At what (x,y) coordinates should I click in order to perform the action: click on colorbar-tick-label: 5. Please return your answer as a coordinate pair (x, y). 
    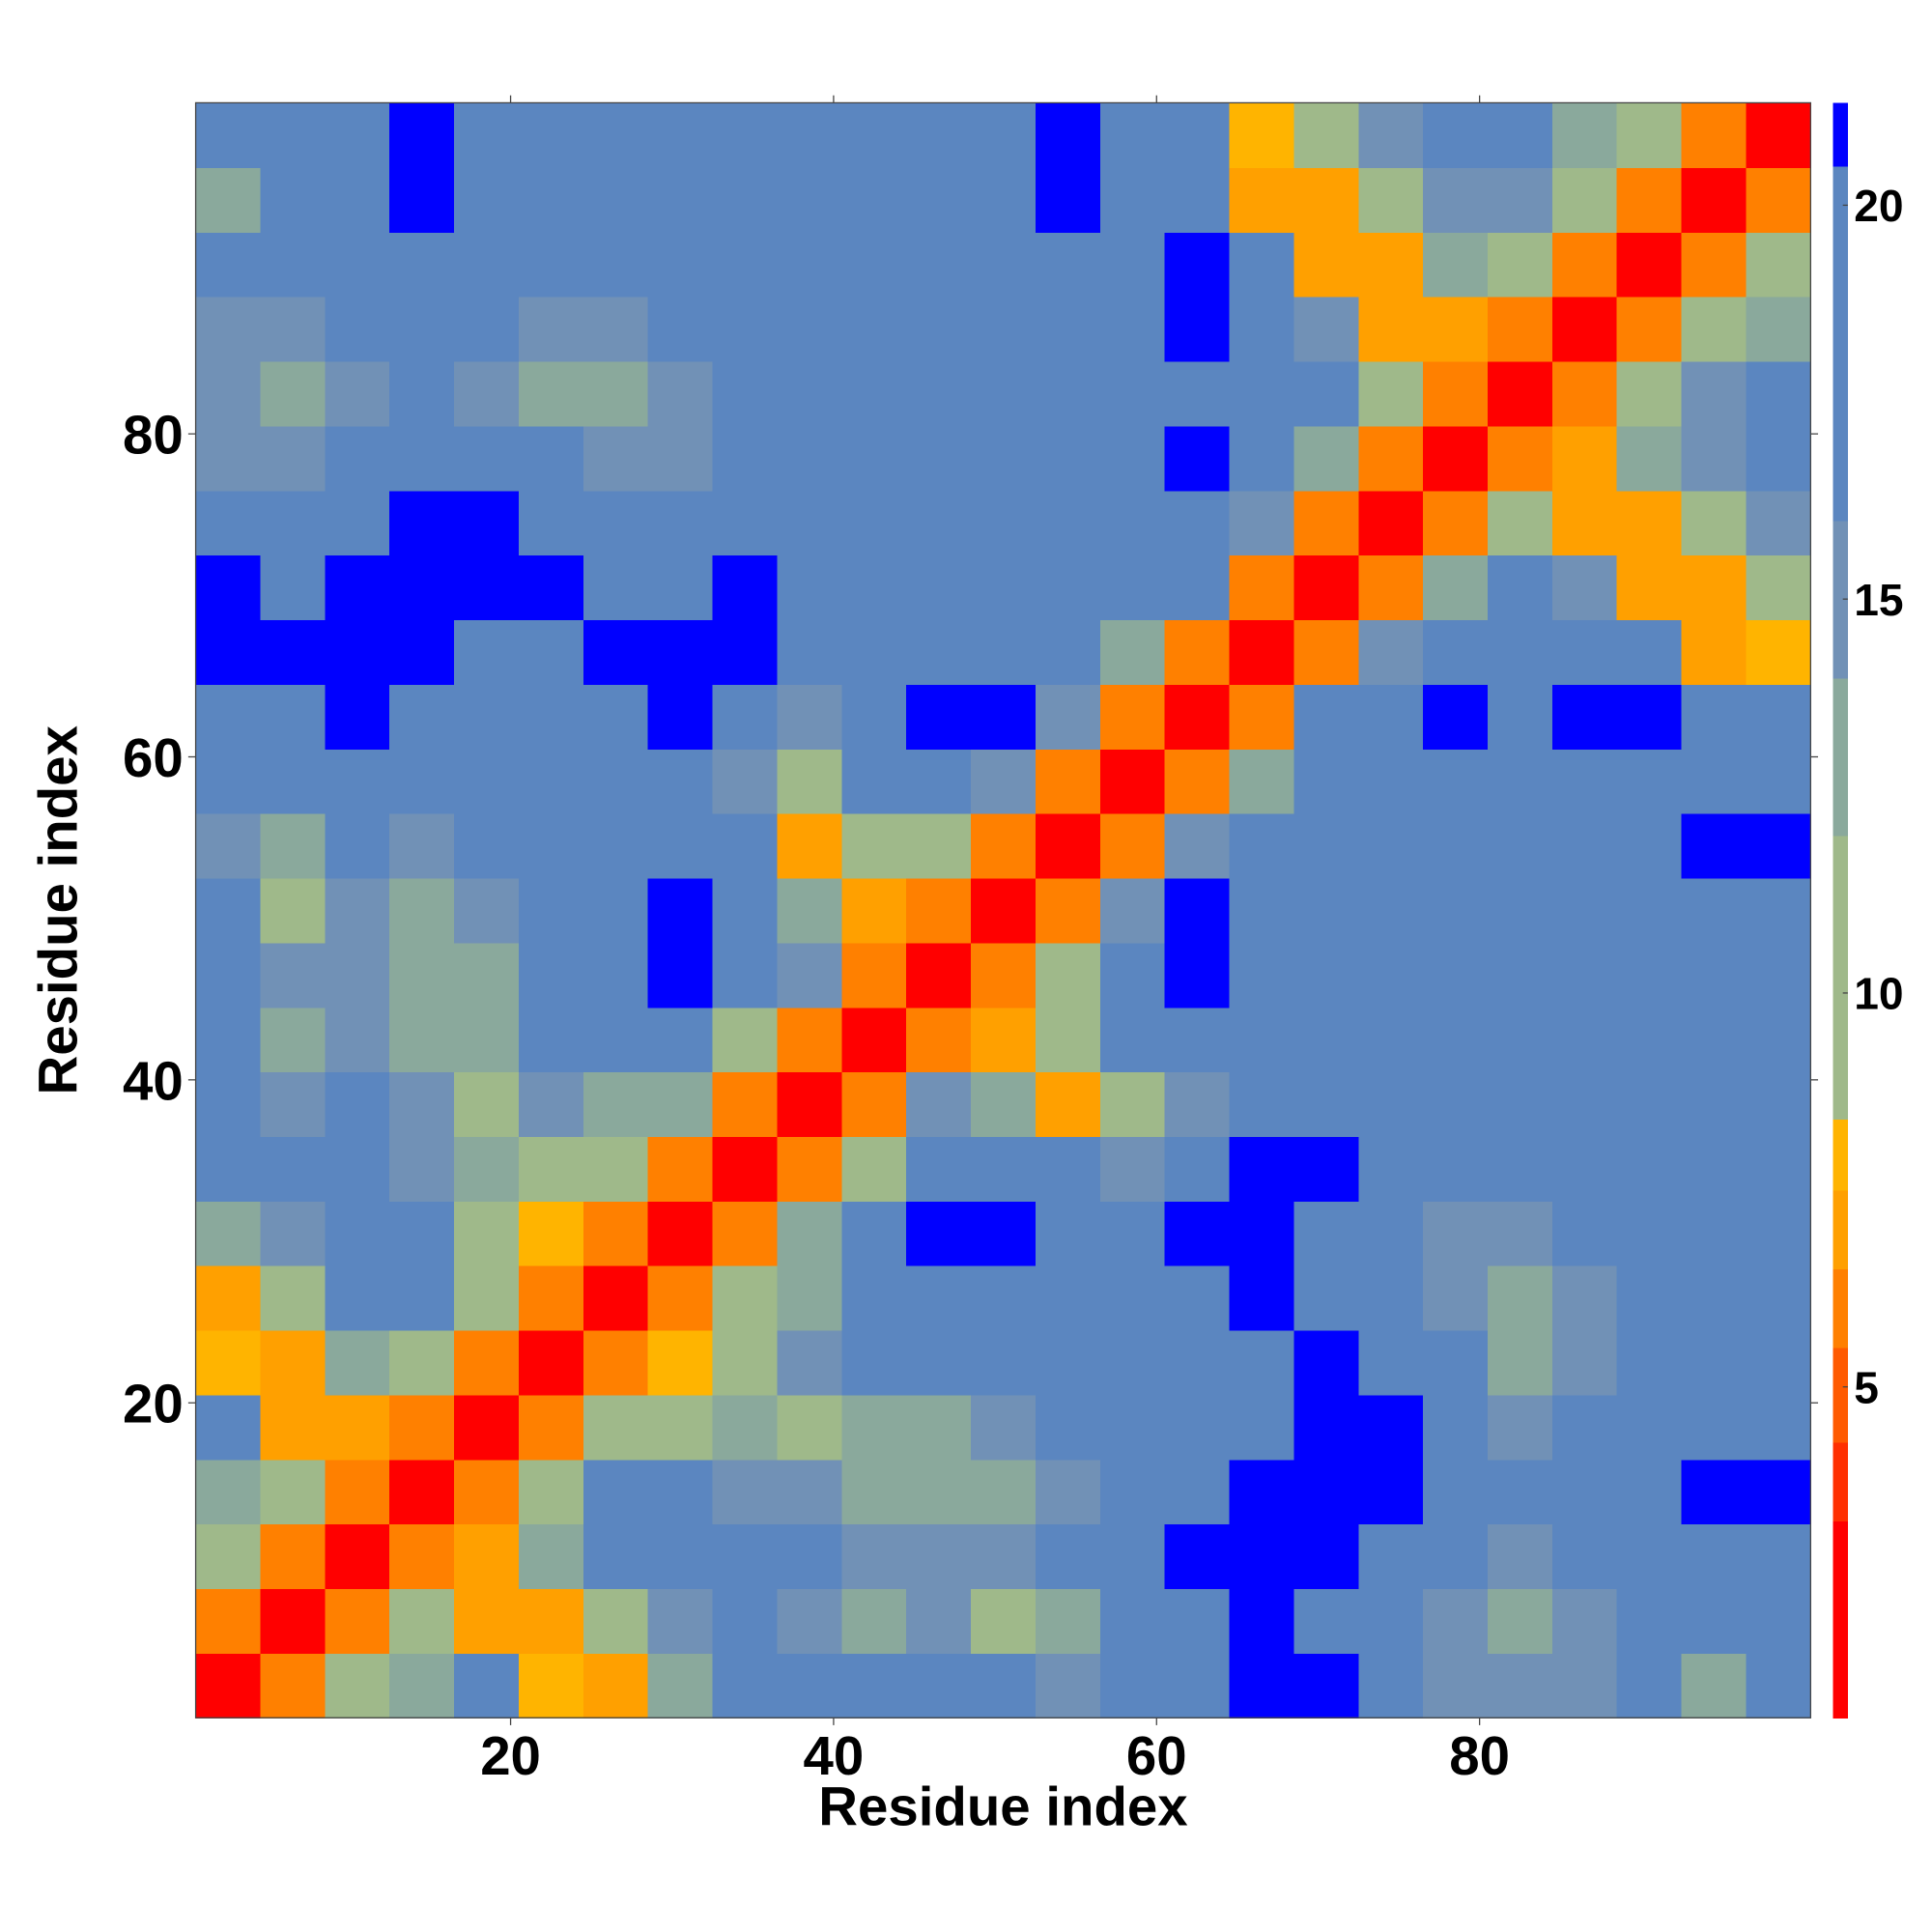
    Looking at the image, I should click on (1866, 1387).